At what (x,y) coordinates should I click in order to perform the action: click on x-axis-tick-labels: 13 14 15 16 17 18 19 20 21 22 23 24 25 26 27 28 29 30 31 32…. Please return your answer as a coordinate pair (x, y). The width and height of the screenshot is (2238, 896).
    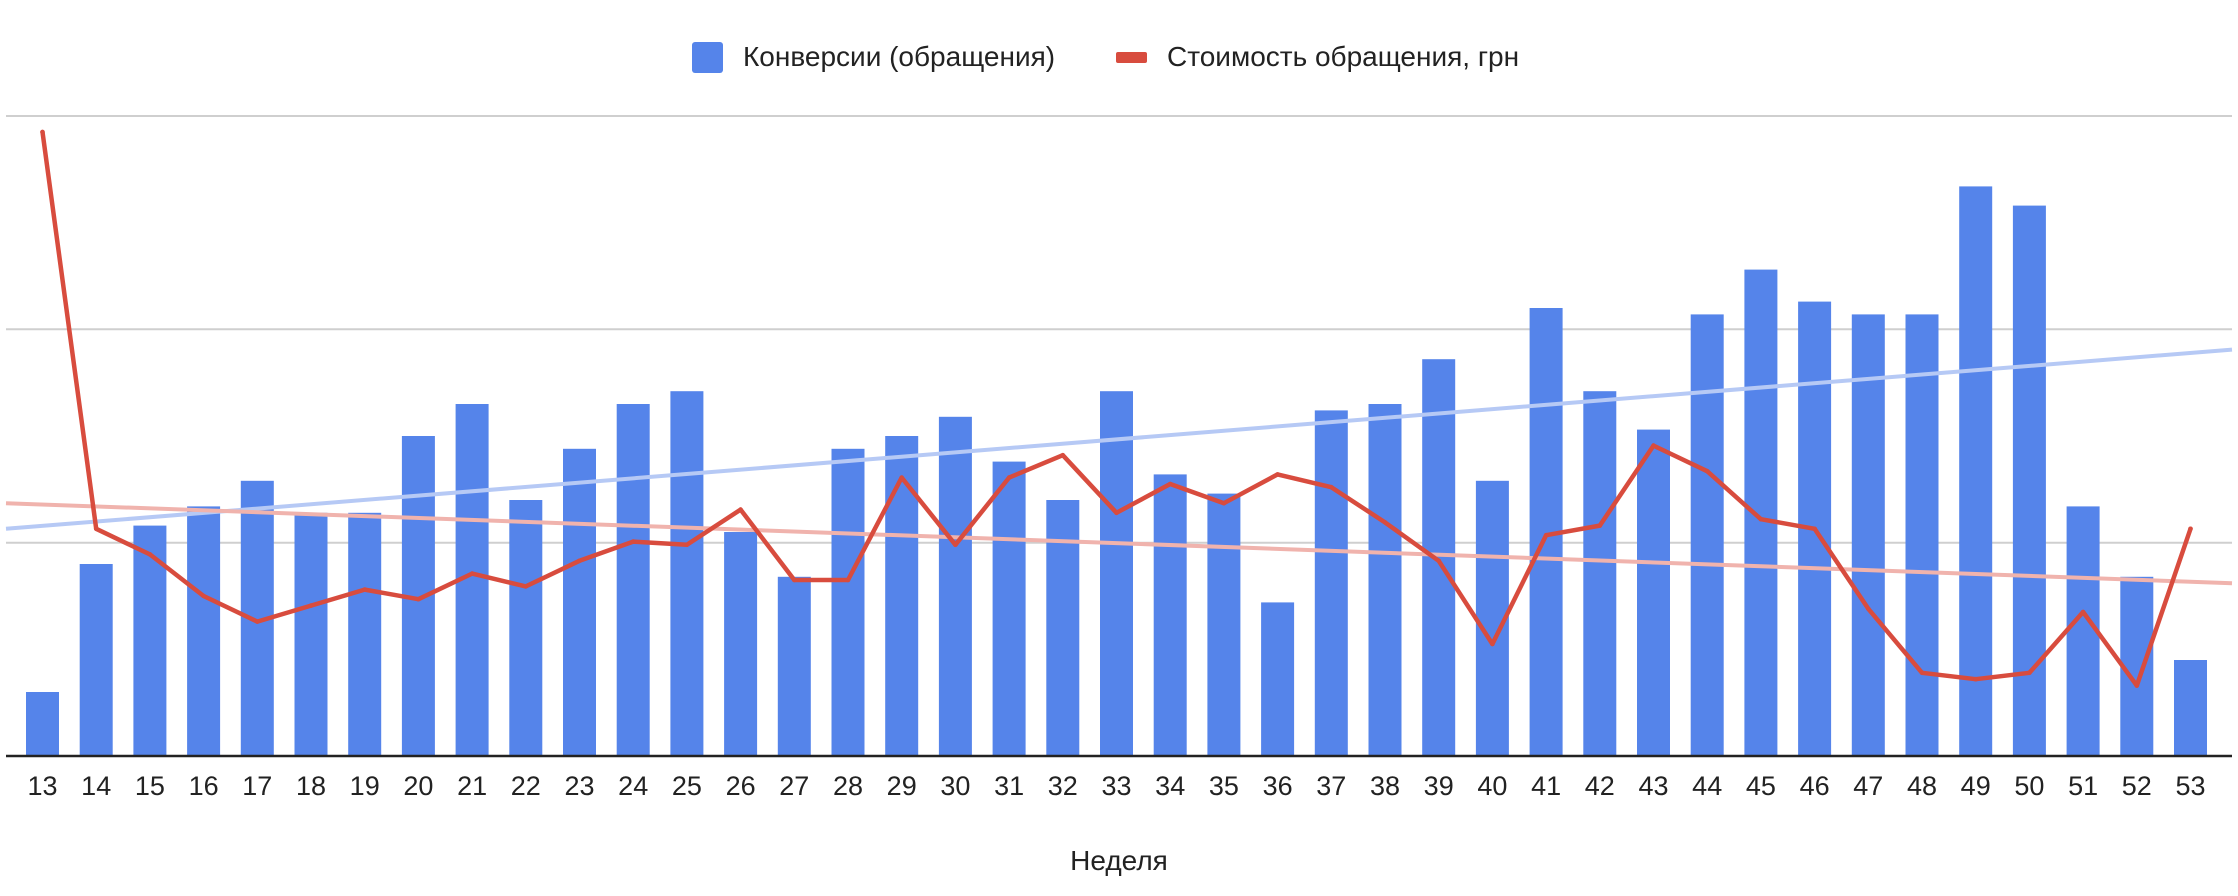
    Looking at the image, I should click on (1116, 786).